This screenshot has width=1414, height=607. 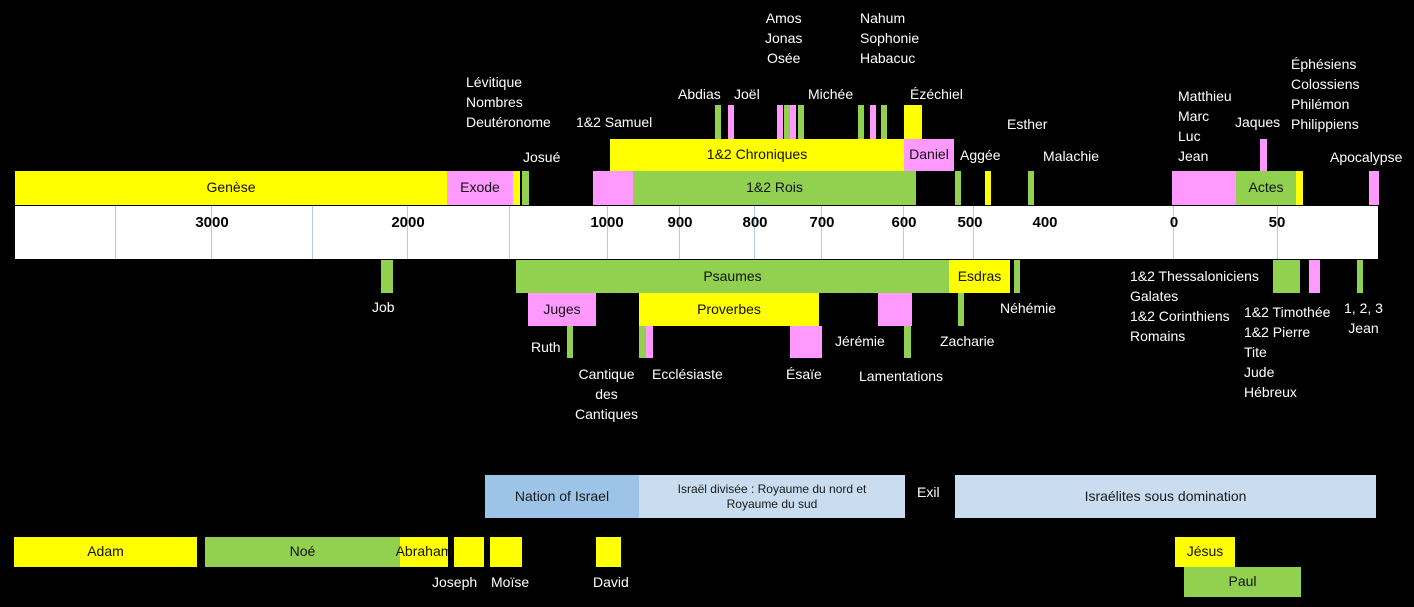 What do you see at coordinates (979, 275) in the screenshot?
I see `esdras-label: Esdras` at bounding box center [979, 275].